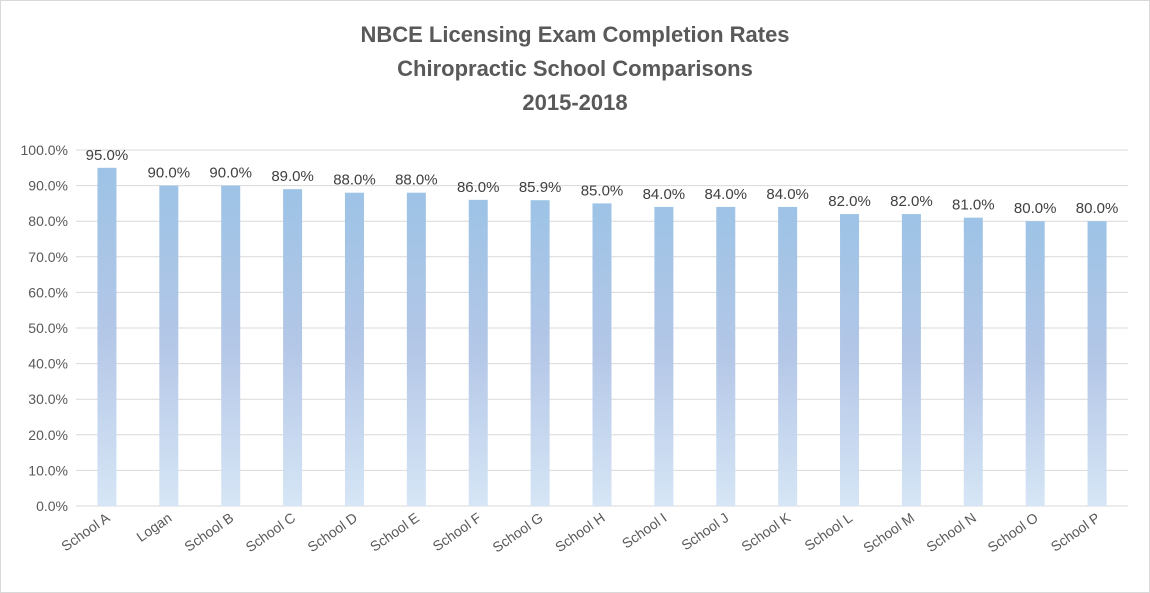 Image resolution: width=1150 pixels, height=593 pixels. What do you see at coordinates (575, 34) in the screenshot?
I see `chart-title-line-1: NBCE Licensing Exam Completion Rates` at bounding box center [575, 34].